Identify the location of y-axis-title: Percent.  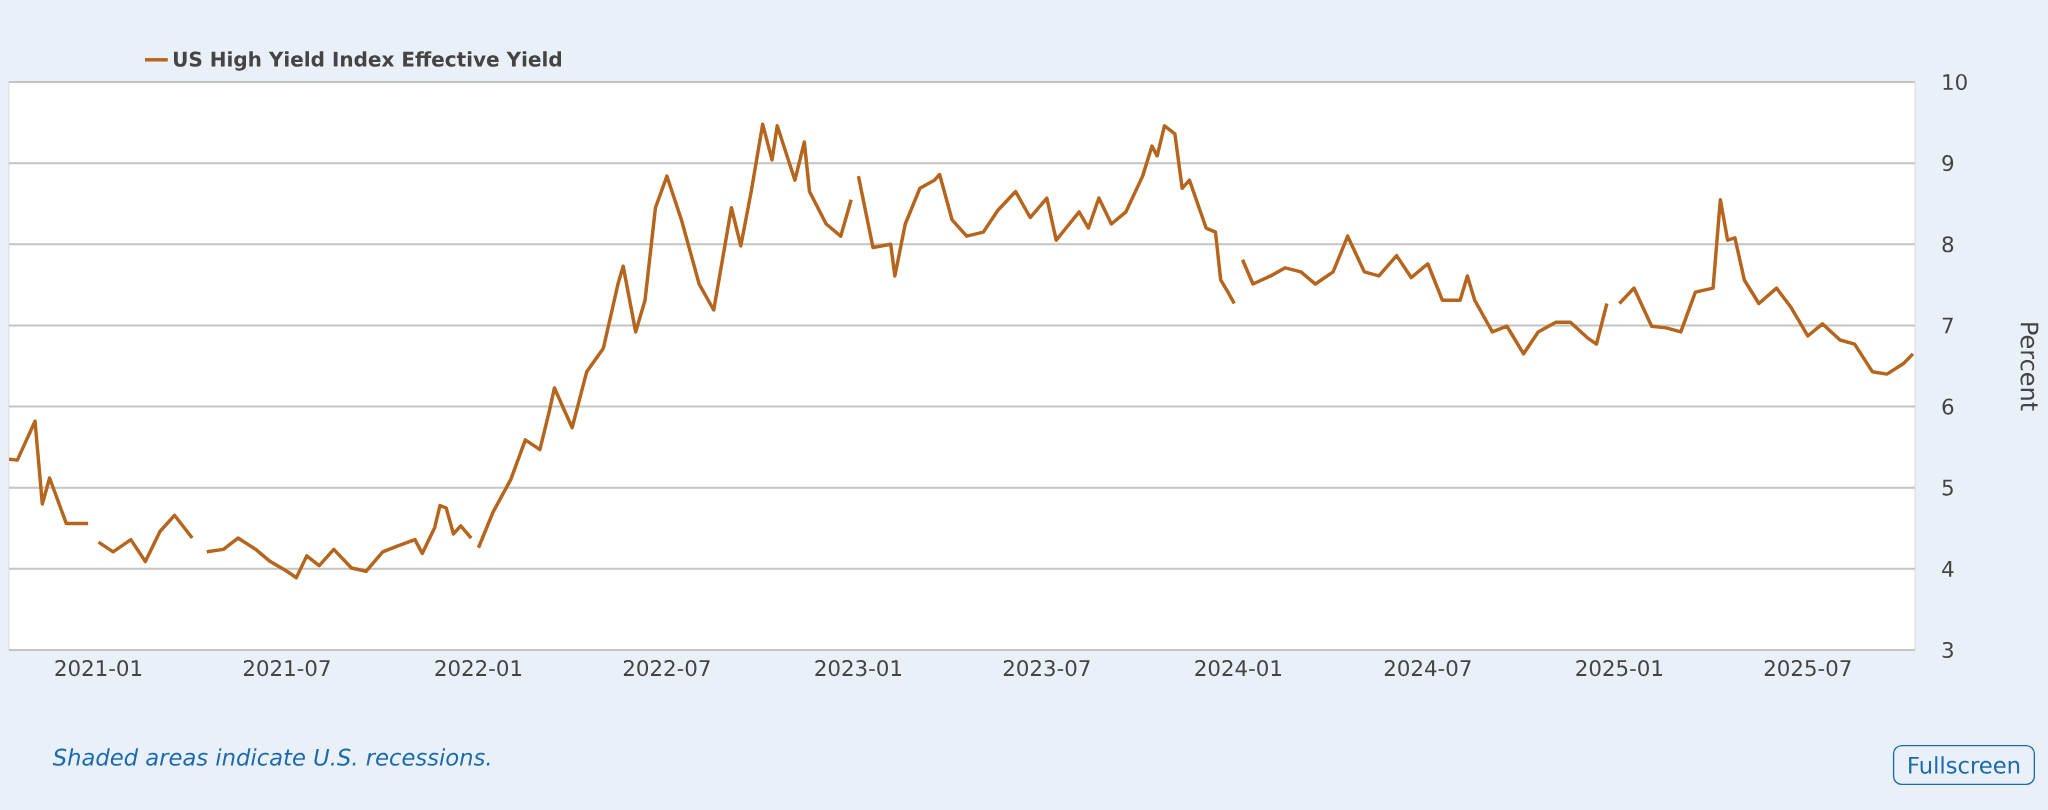
(2029, 367).